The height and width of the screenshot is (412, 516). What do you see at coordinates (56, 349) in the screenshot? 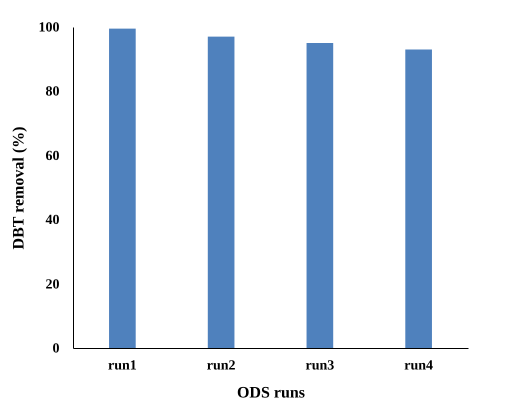
I see `y-tick-label: 0` at bounding box center [56, 349].